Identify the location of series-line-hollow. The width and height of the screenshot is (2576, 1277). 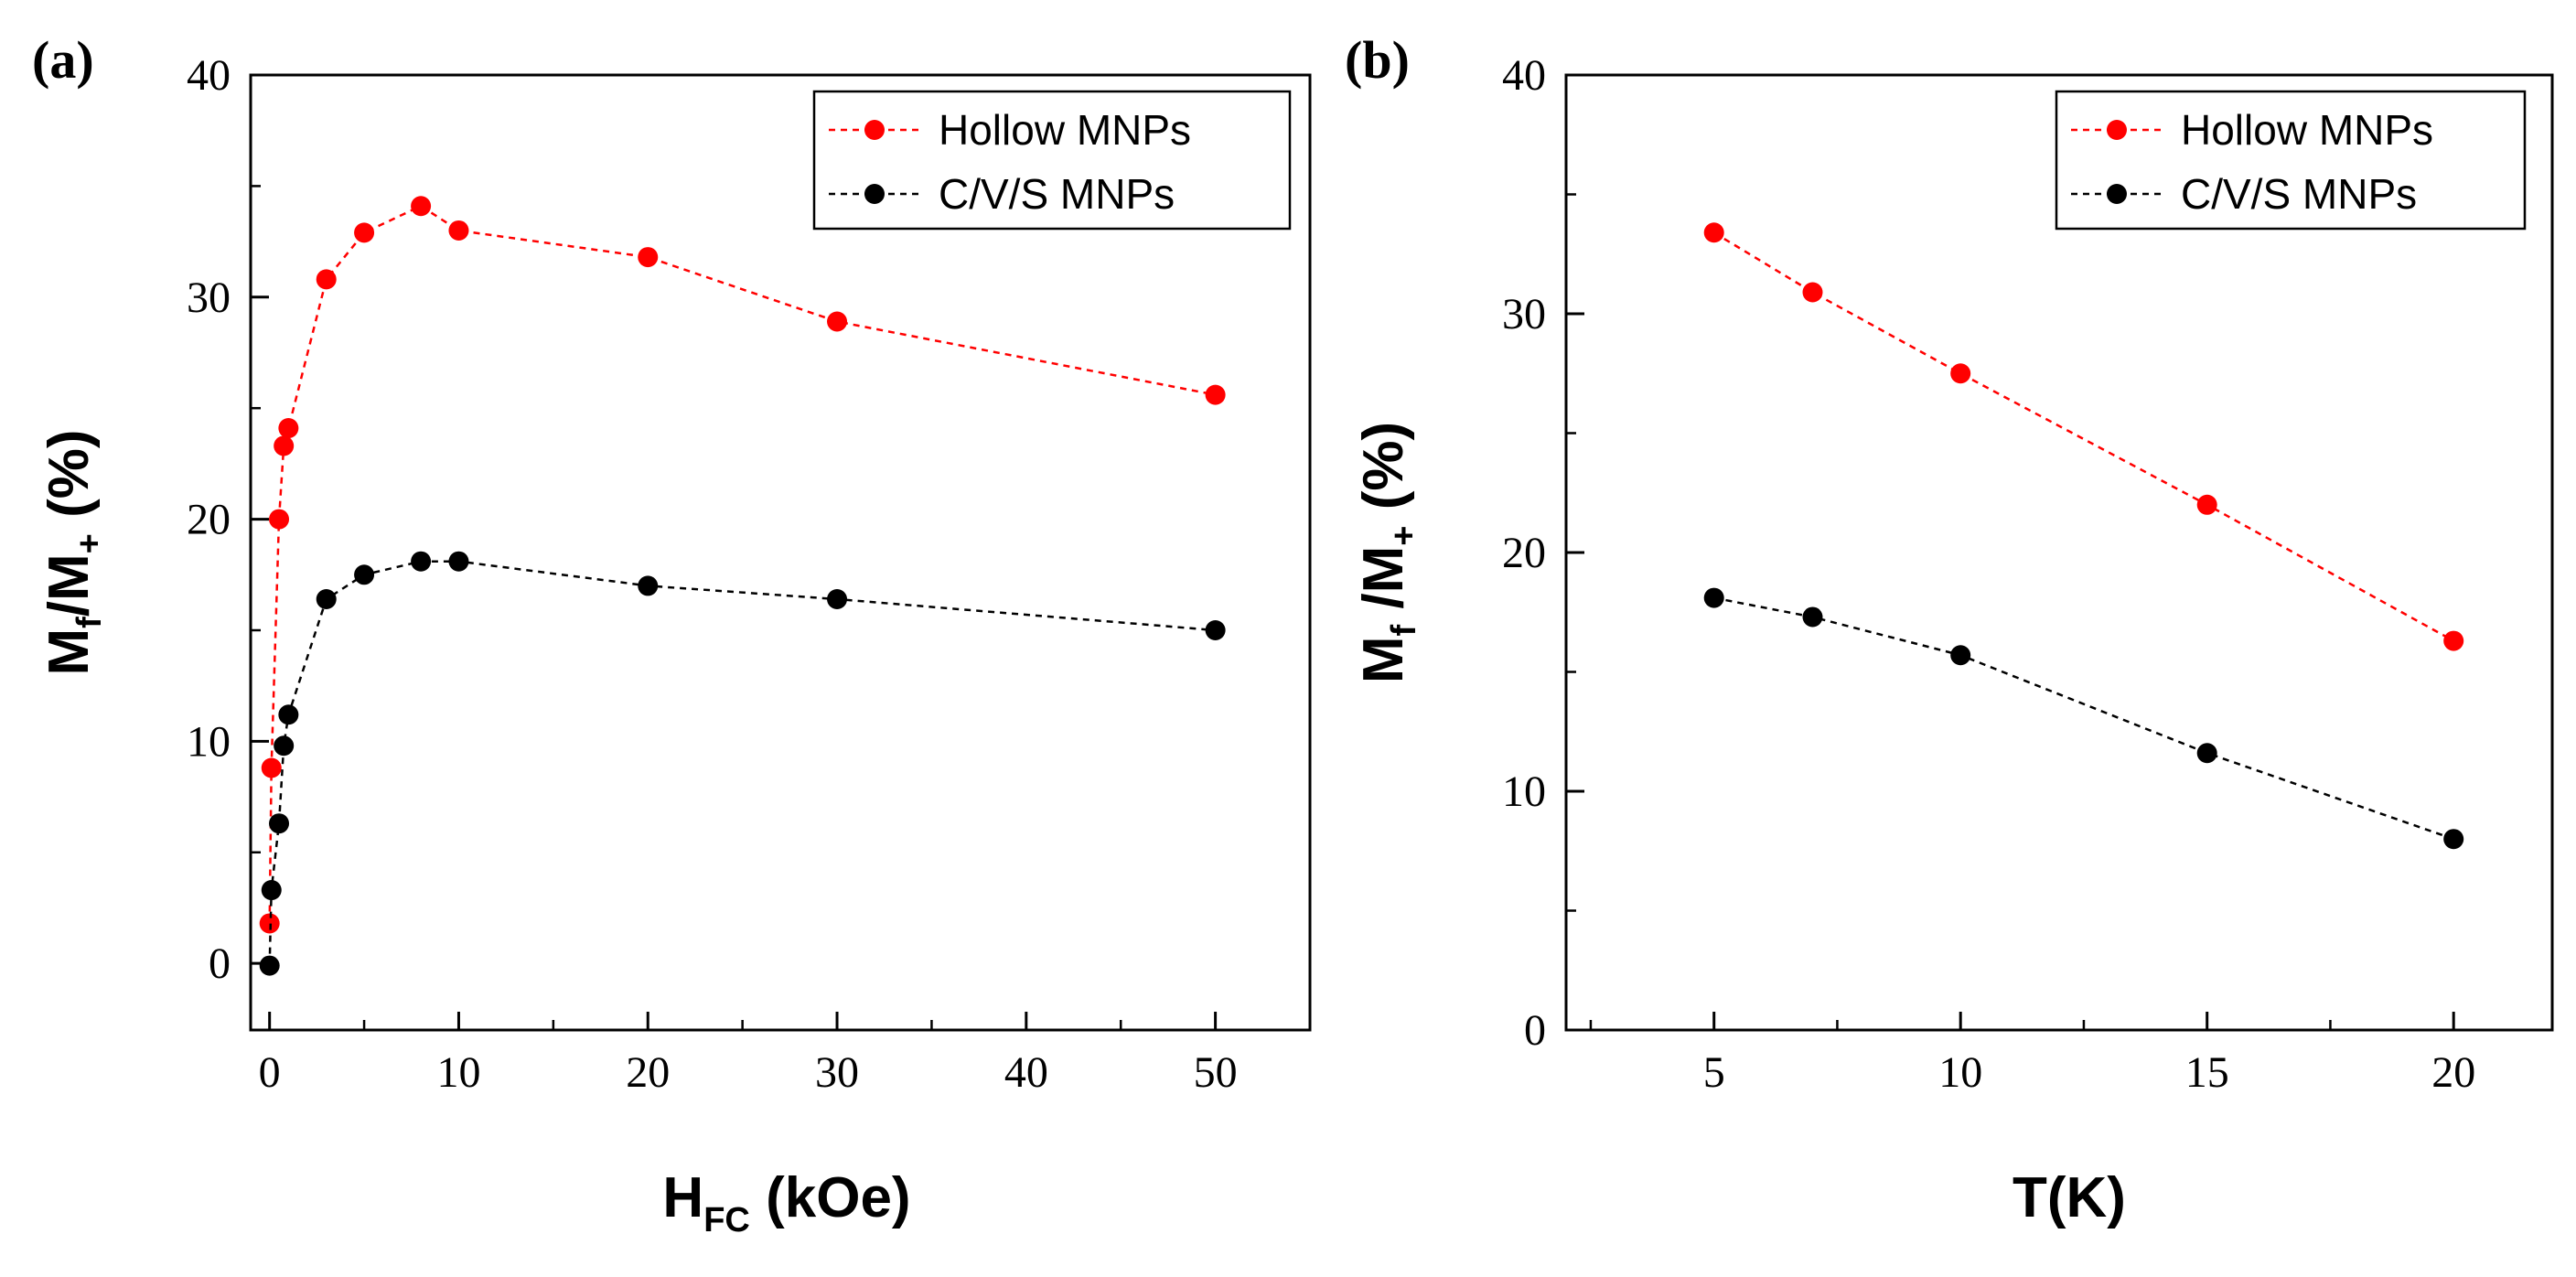
(2084, 436).